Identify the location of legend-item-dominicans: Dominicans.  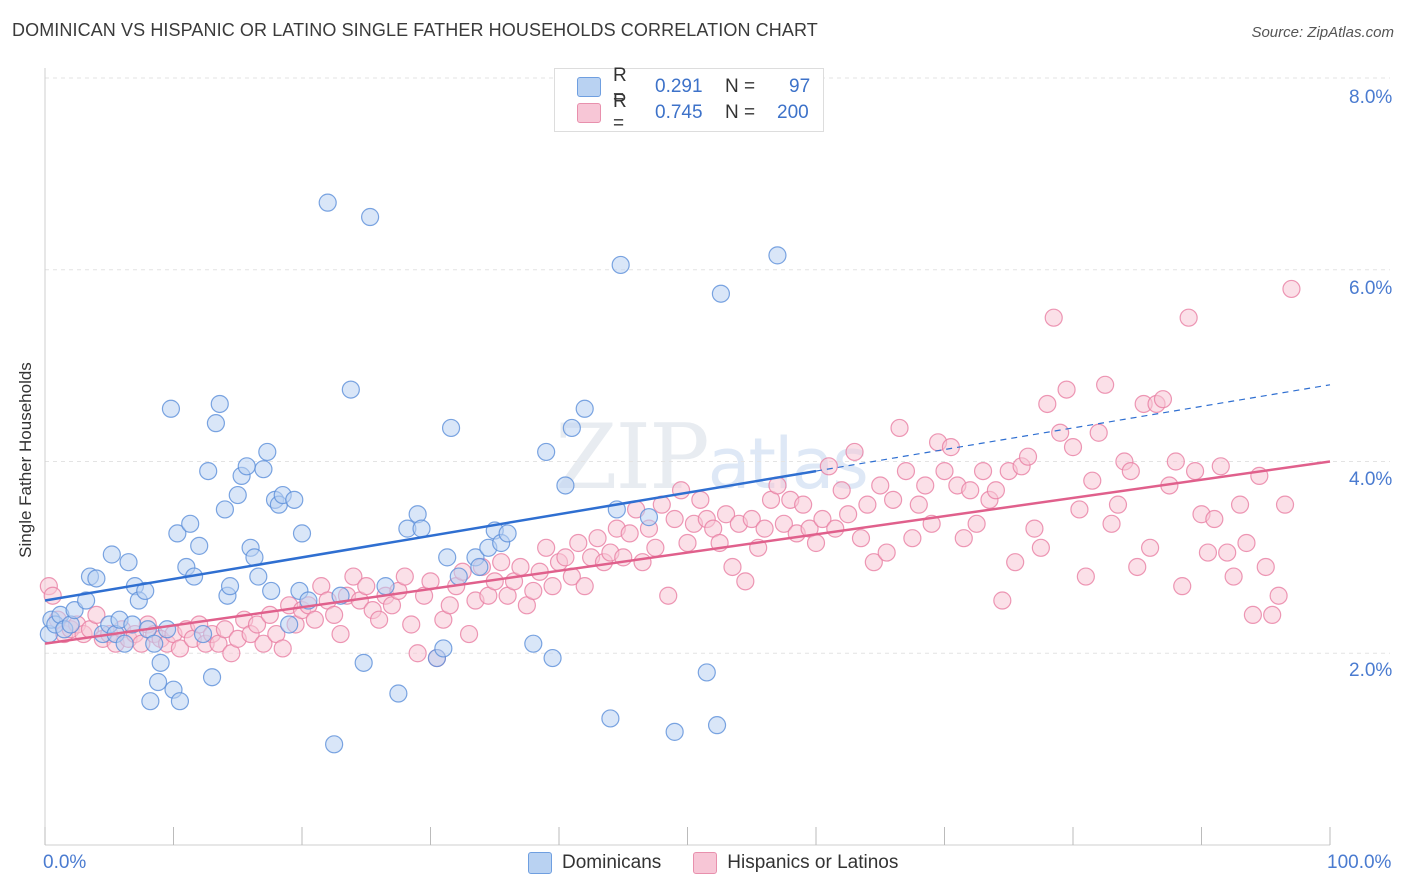
(594, 863).